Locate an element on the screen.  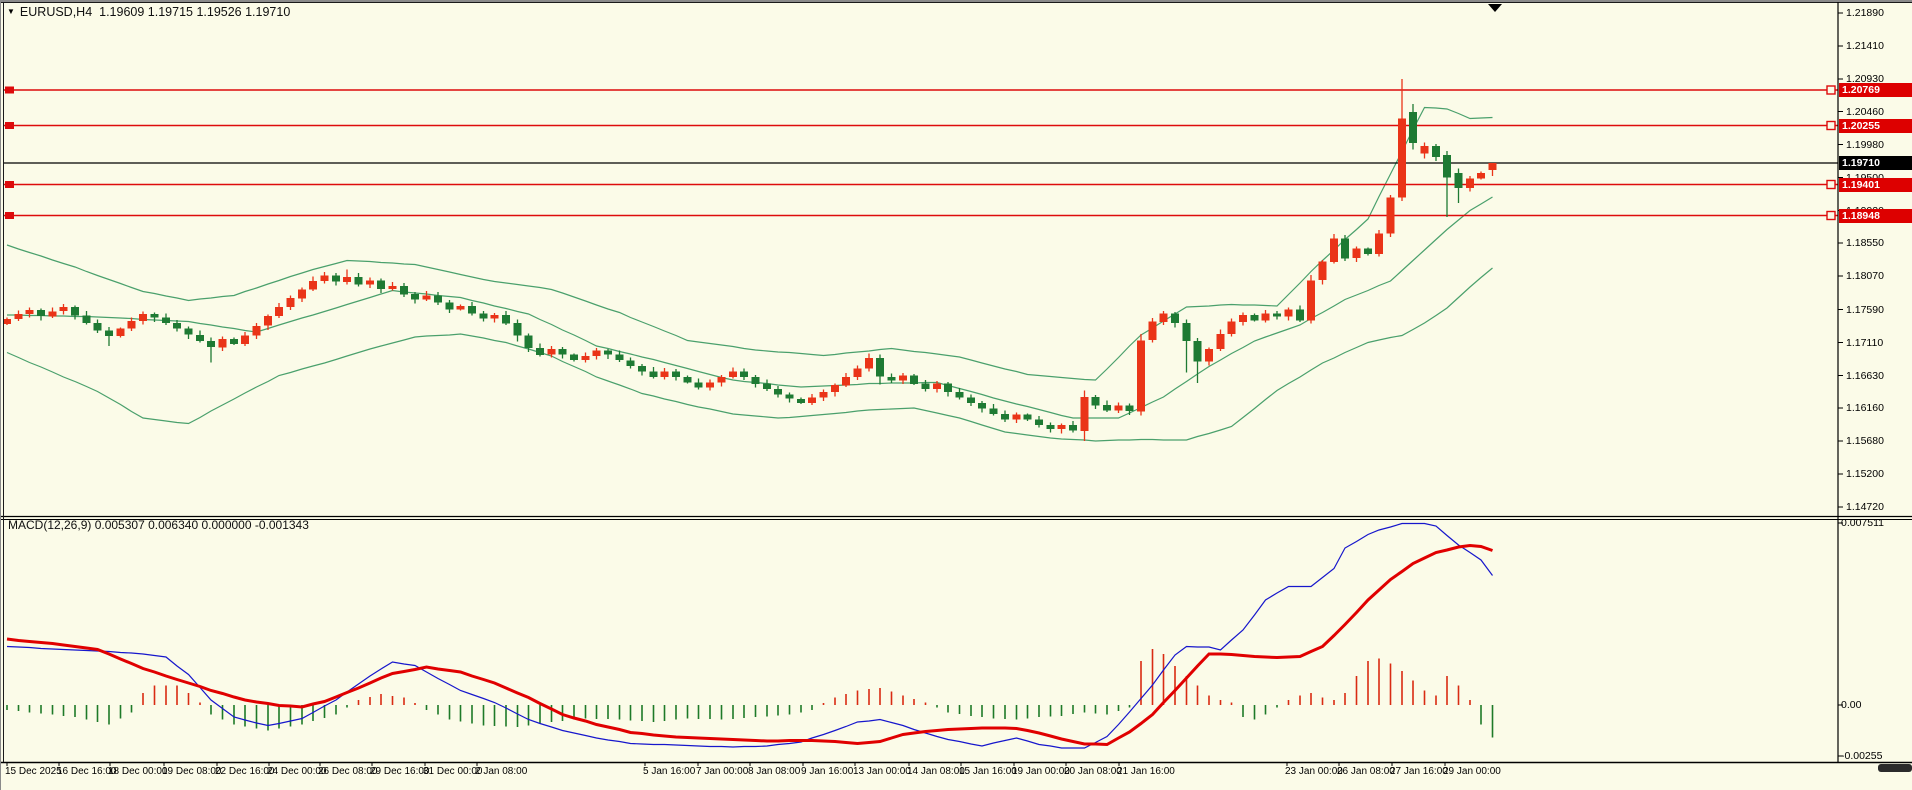
last-bar-marker-icon is located at coordinates (1495, 8).